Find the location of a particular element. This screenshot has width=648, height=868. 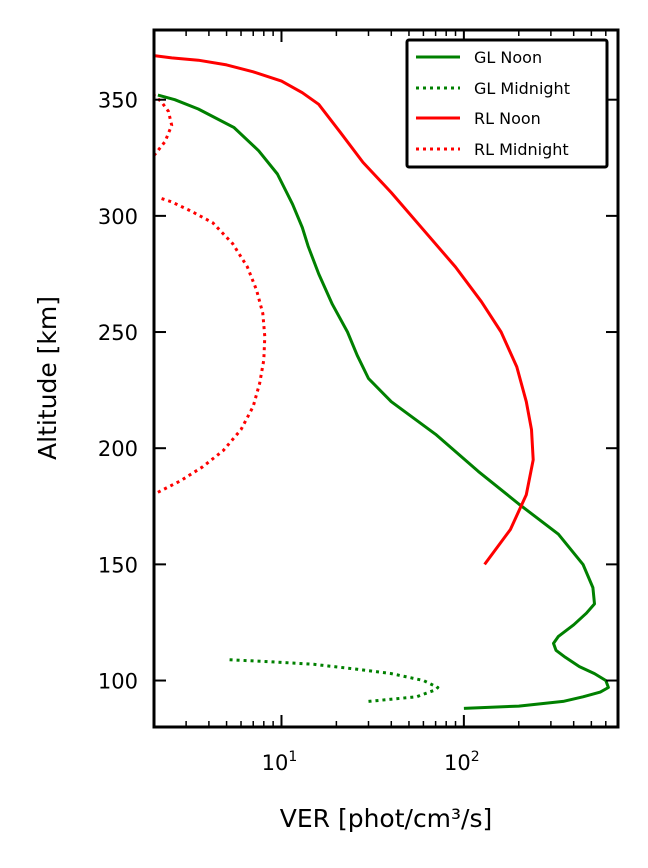

y-tick-label: 150 is located at coordinates (118, 565).